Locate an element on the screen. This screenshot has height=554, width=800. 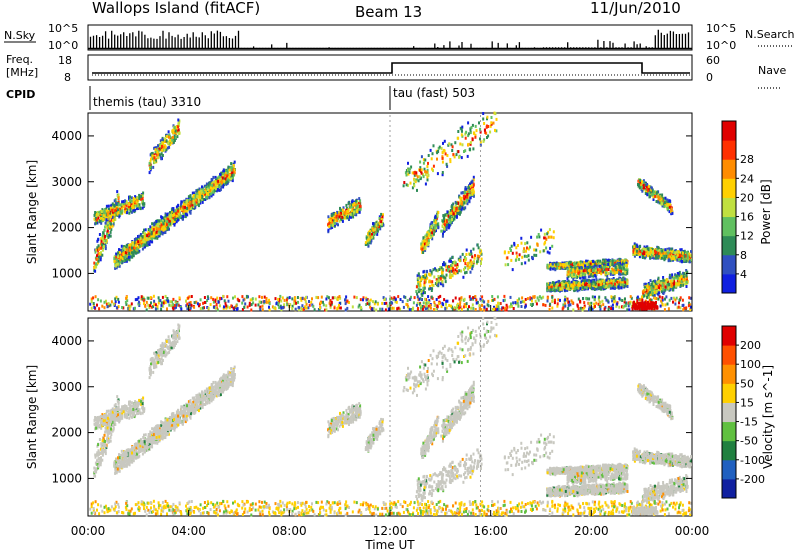
freq-label-2: [MHz] is located at coordinates (22, 72).